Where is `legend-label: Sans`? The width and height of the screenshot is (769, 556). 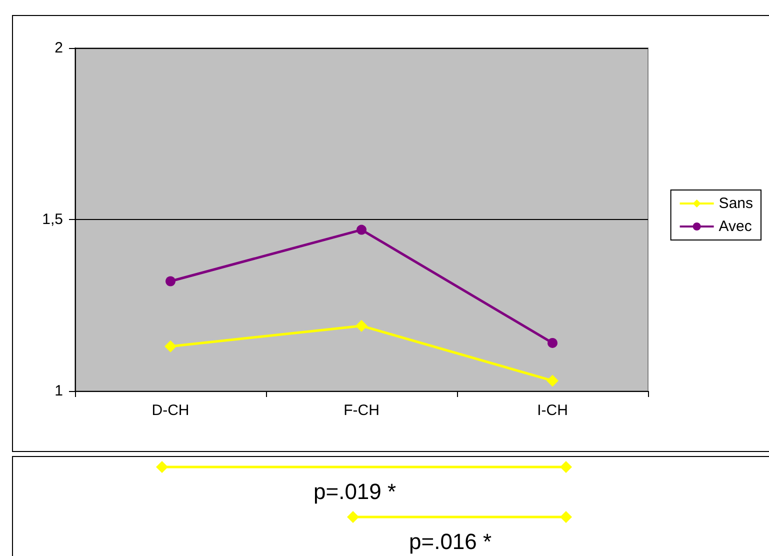
legend-label: Sans is located at coordinates (736, 203).